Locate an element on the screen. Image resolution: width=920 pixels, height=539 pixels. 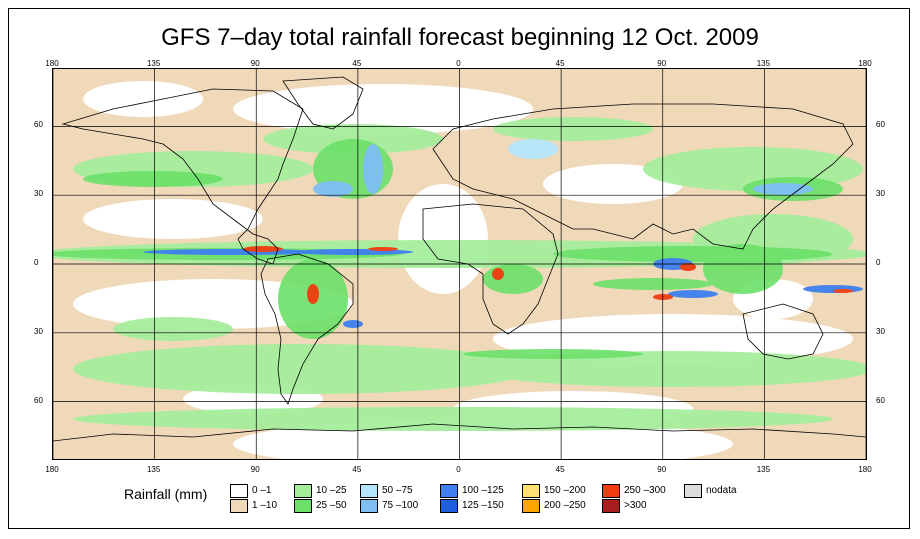
legend-label: 150 –200 is located at coordinates (565, 490).